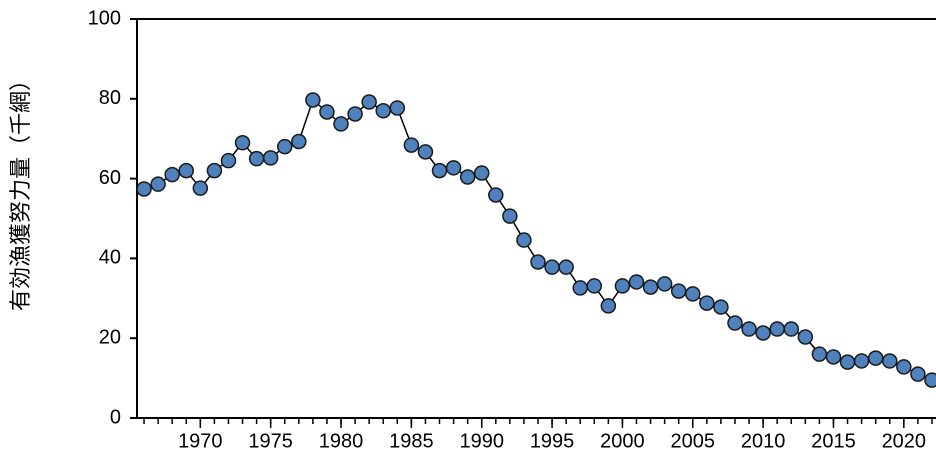  What do you see at coordinates (200, 441) in the screenshot?
I see `x-tick-label: 1970` at bounding box center [200, 441].